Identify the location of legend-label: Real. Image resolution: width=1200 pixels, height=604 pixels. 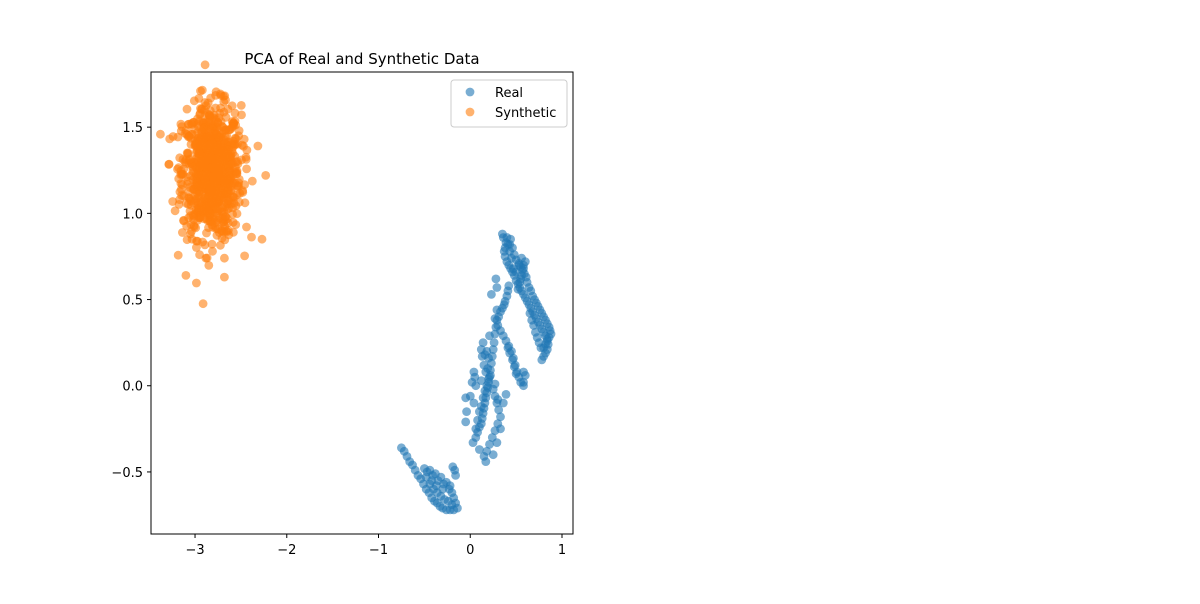
(509, 93).